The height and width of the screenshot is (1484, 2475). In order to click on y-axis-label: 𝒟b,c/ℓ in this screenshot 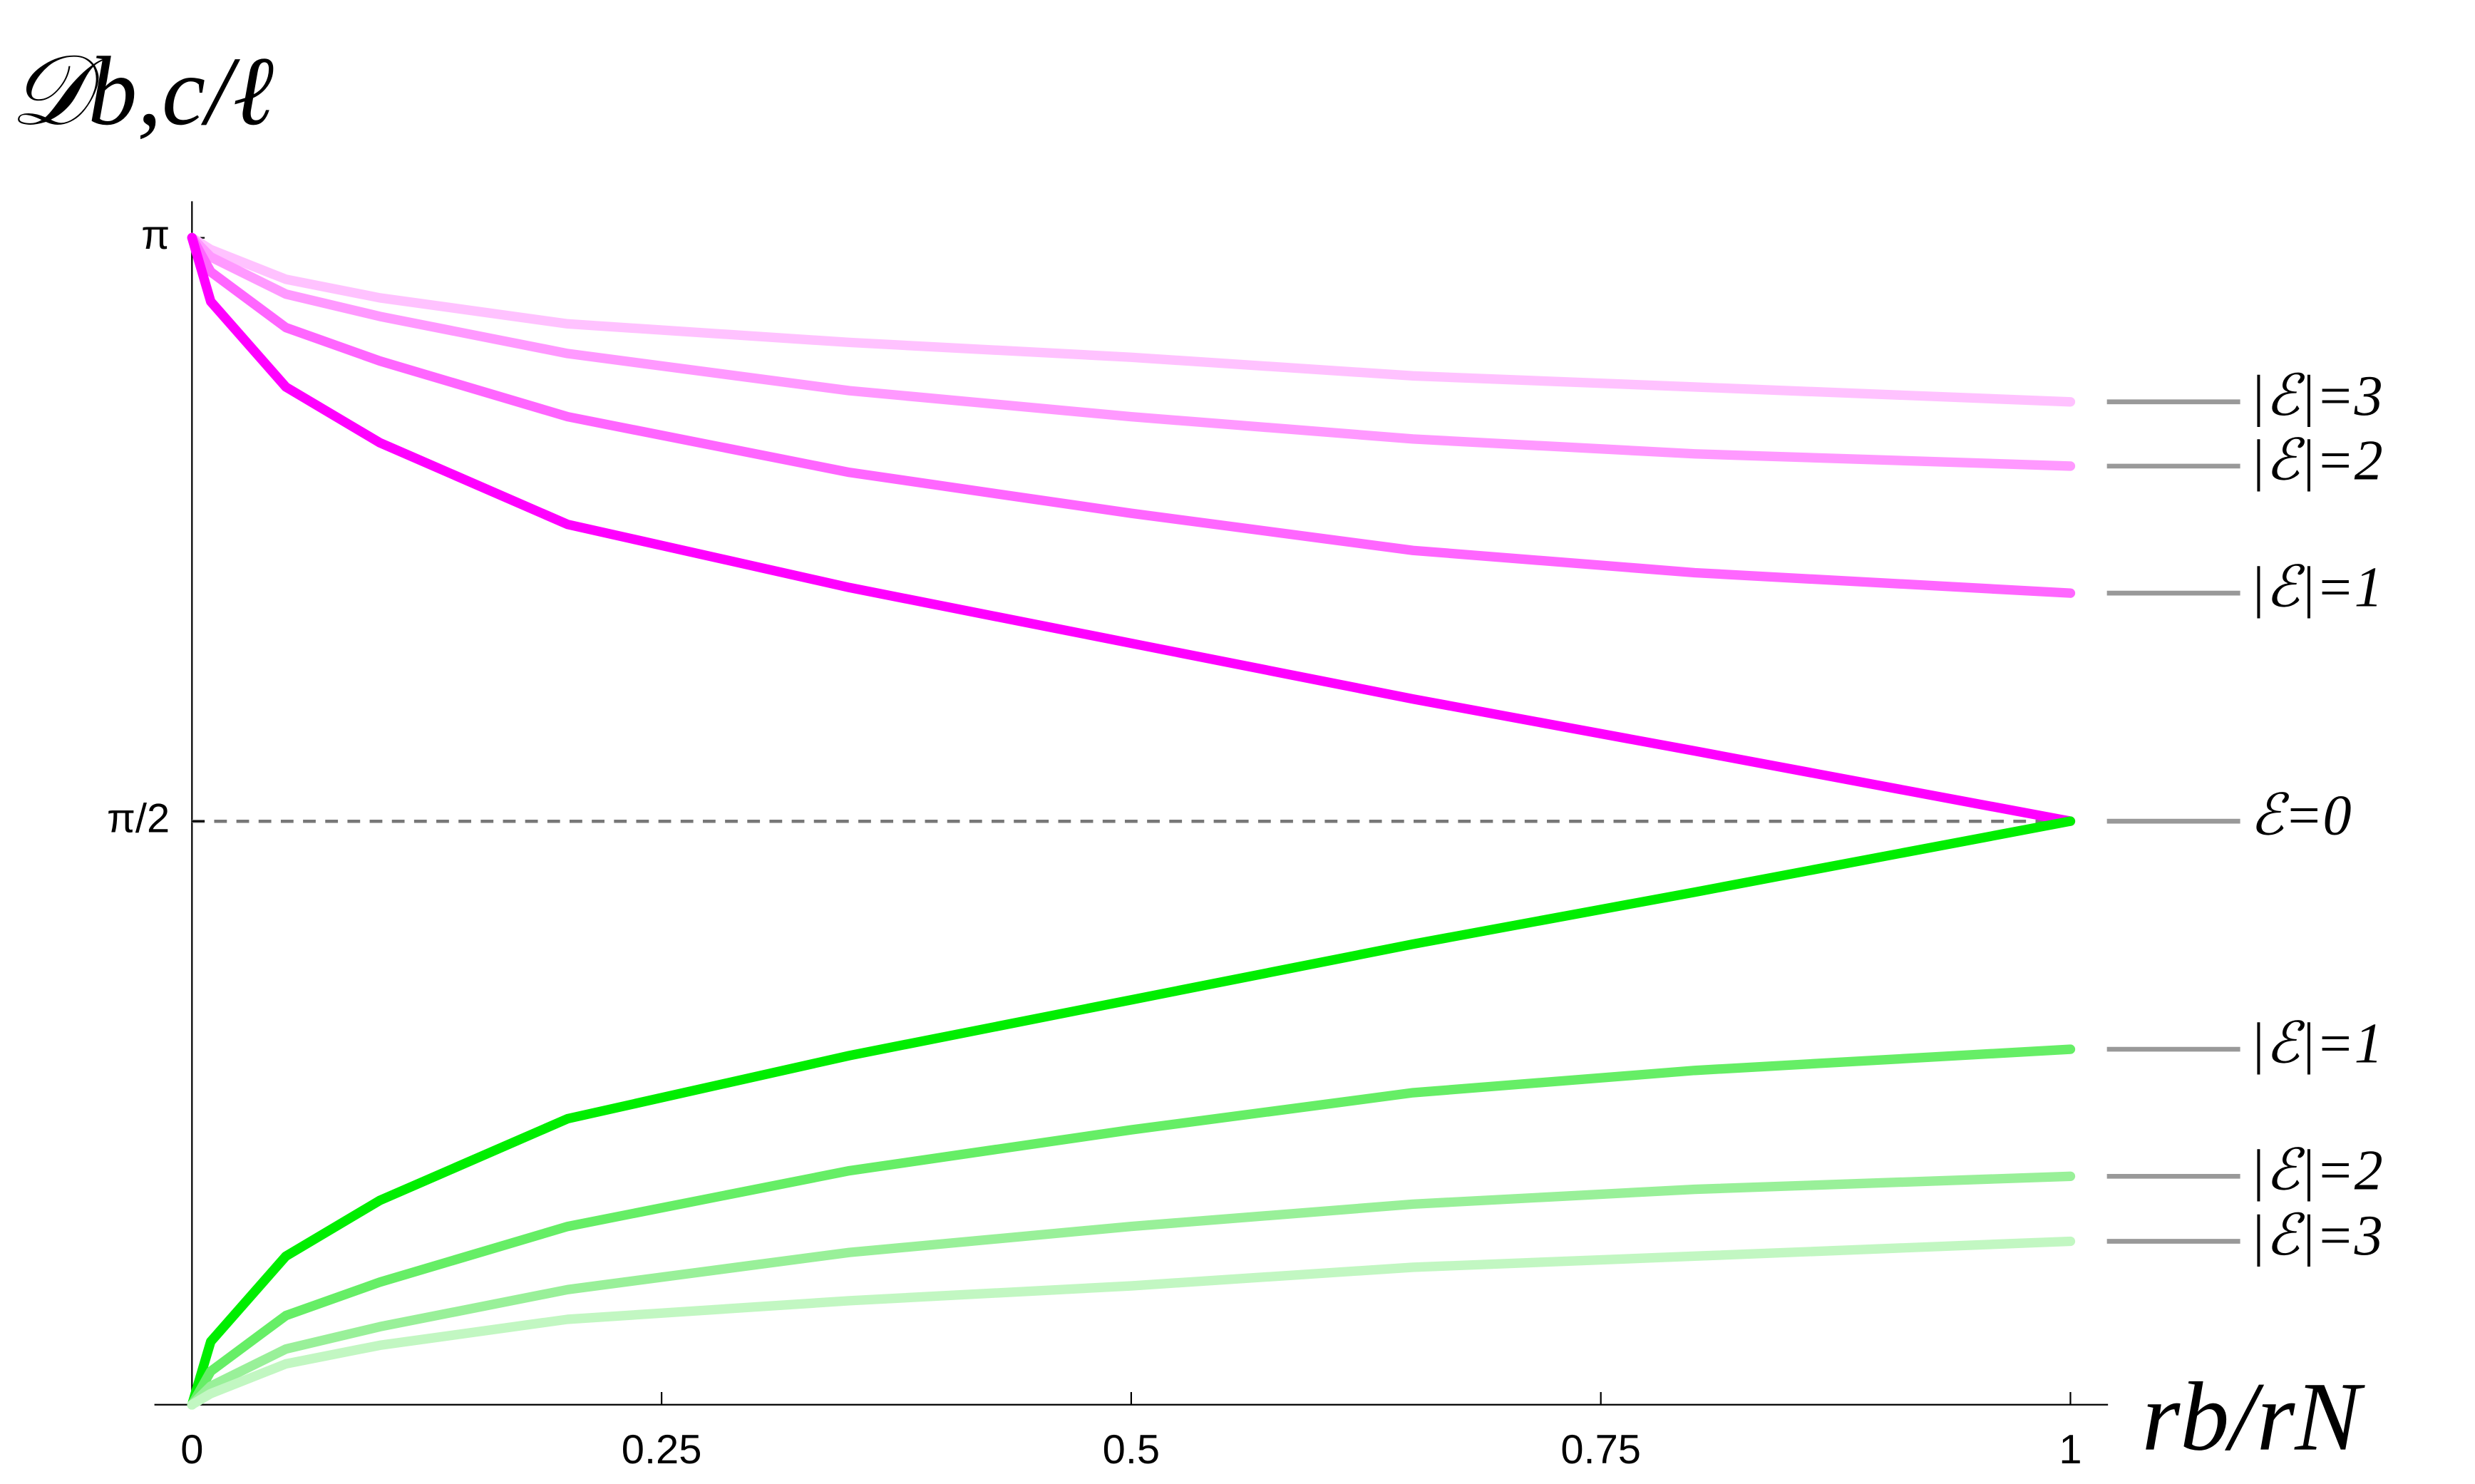, I will do `click(141, 90)`.